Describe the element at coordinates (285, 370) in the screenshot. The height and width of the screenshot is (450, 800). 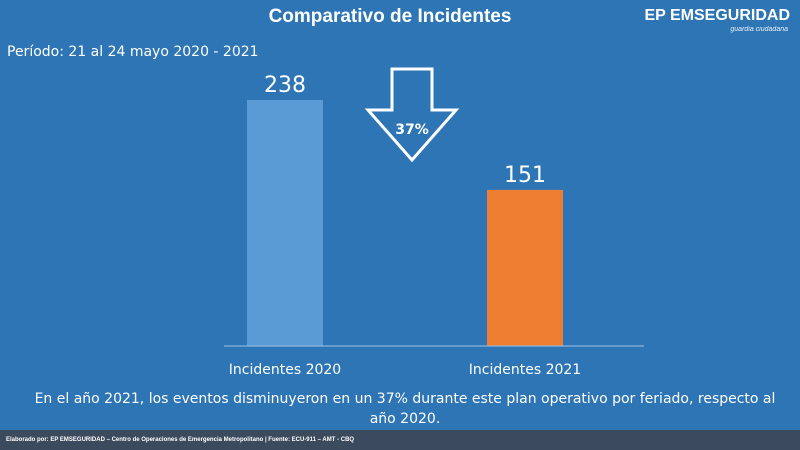
I see `category-label: Incidentes 2020` at that location.